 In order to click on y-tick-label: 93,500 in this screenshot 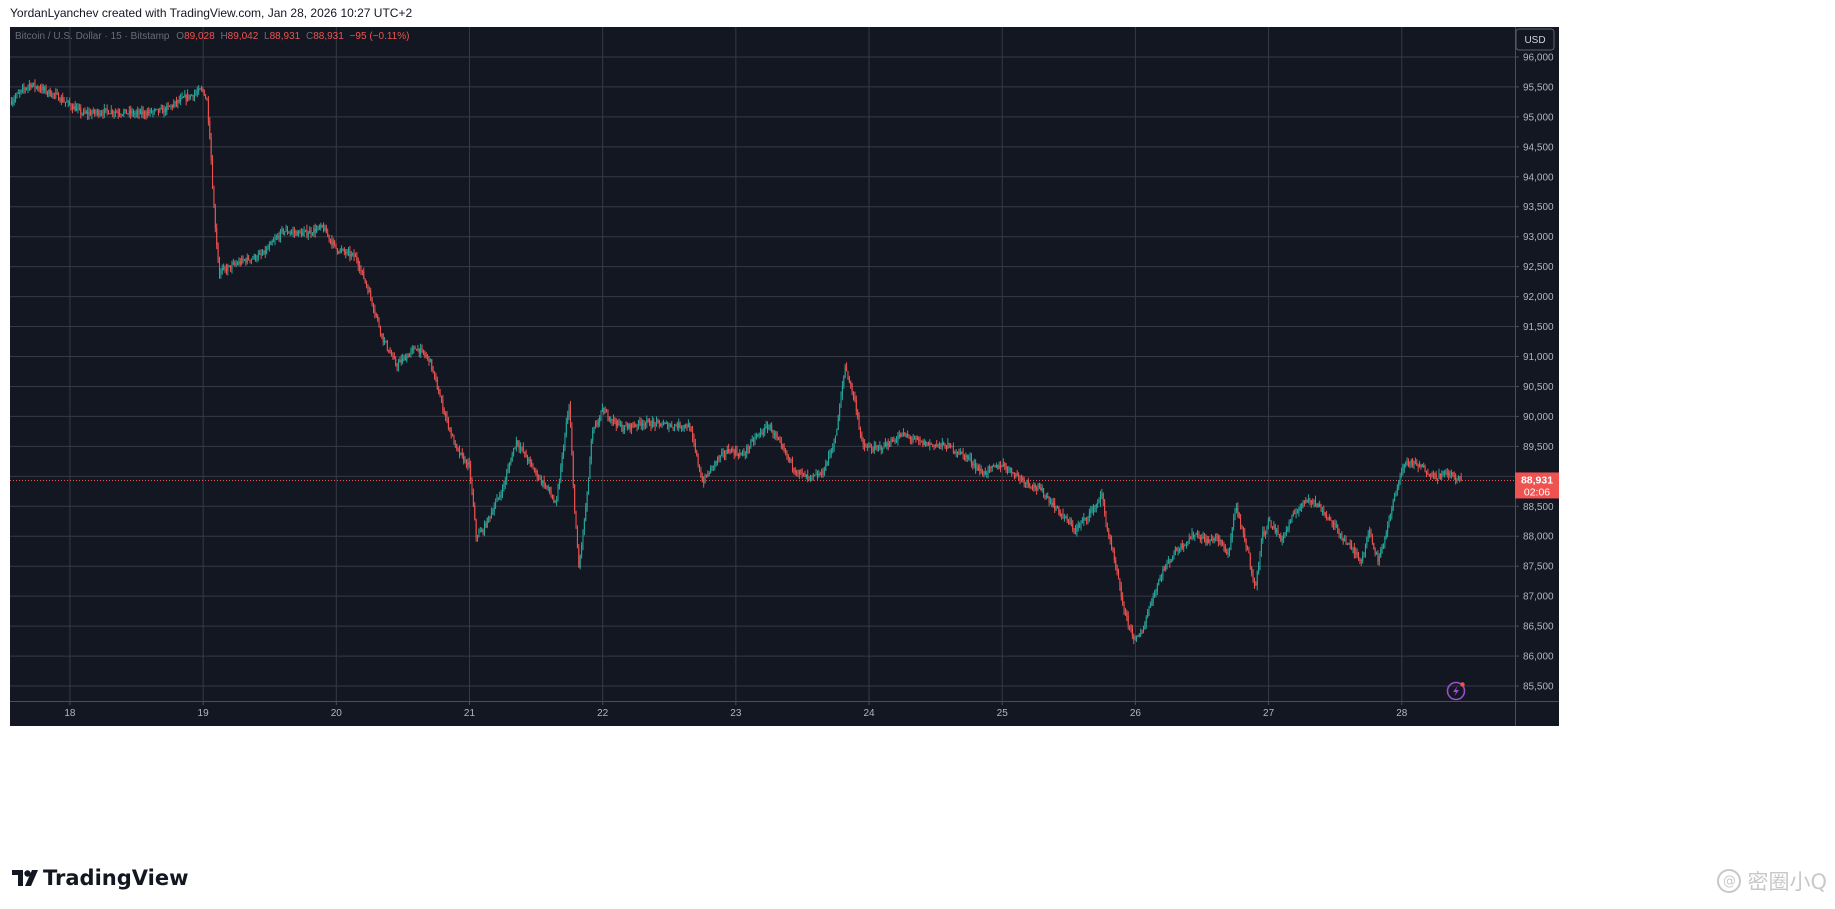, I will do `click(1538, 207)`.